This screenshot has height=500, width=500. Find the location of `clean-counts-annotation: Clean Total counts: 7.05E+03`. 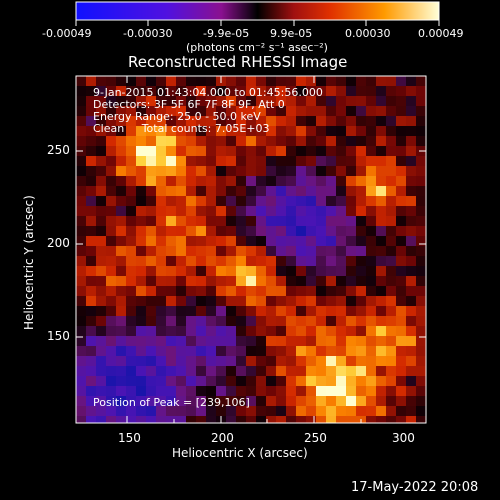

clean-counts-annotation: Clean Total counts: 7.05E+03 is located at coordinates (181, 128).